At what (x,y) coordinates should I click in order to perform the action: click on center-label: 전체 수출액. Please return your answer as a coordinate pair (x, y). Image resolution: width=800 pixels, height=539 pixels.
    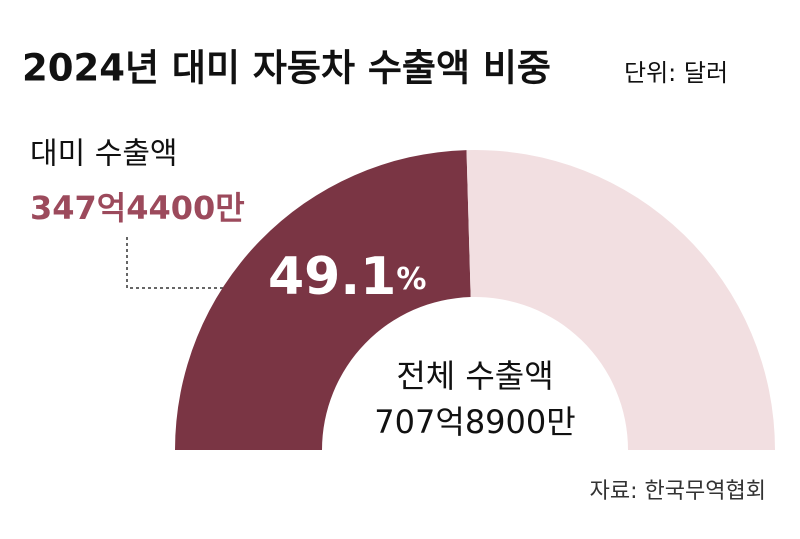
    Looking at the image, I should click on (474, 376).